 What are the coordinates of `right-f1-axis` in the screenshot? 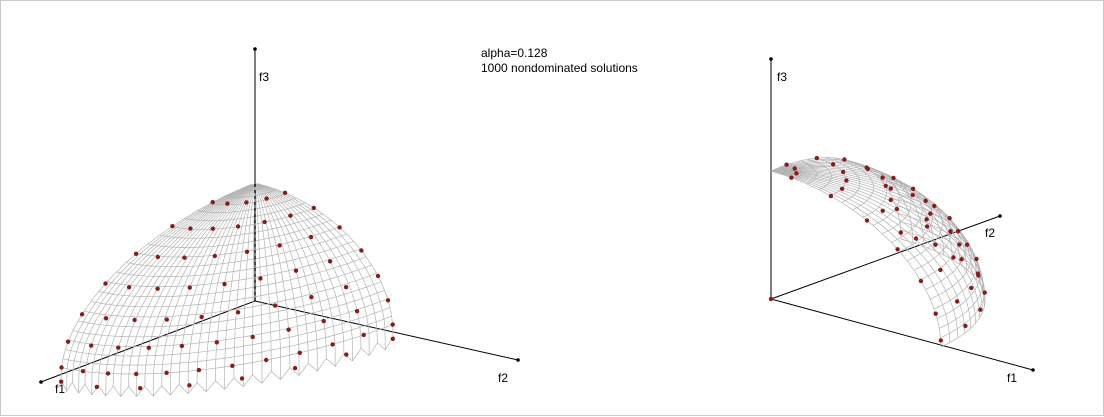 It's located at (902, 334).